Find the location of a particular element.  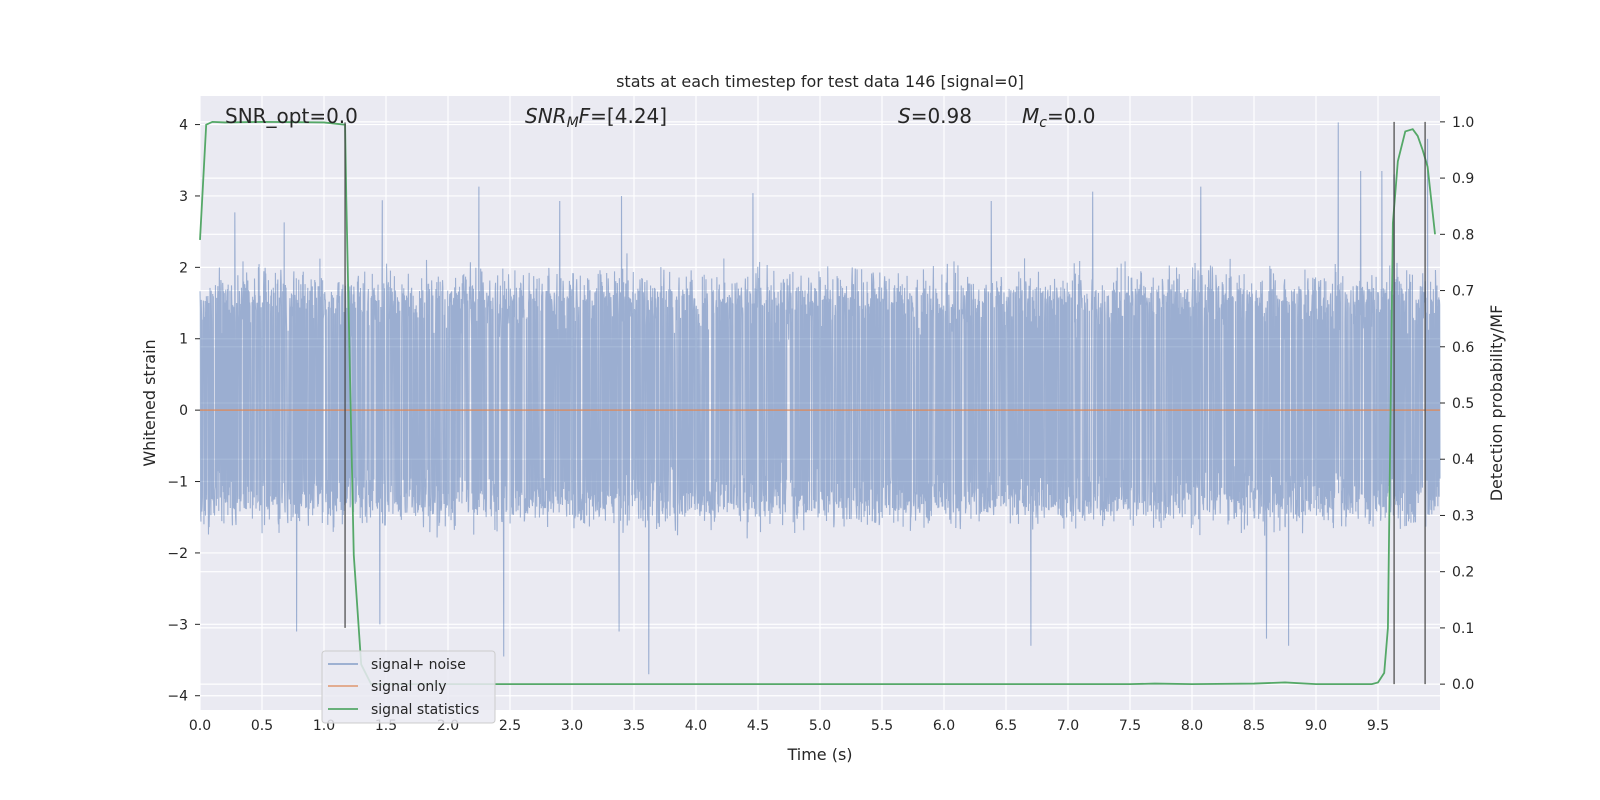

y2-tick-label: 0.9 is located at coordinates (1463, 179).